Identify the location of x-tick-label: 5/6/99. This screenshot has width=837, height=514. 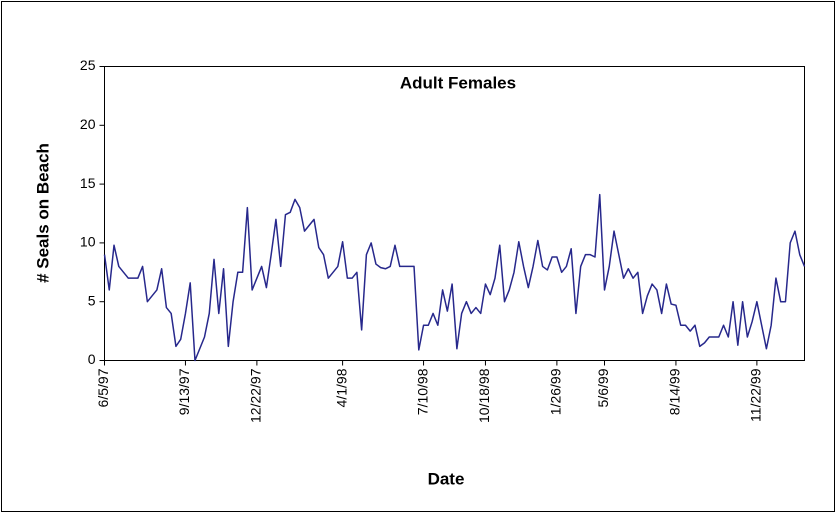
(603, 387).